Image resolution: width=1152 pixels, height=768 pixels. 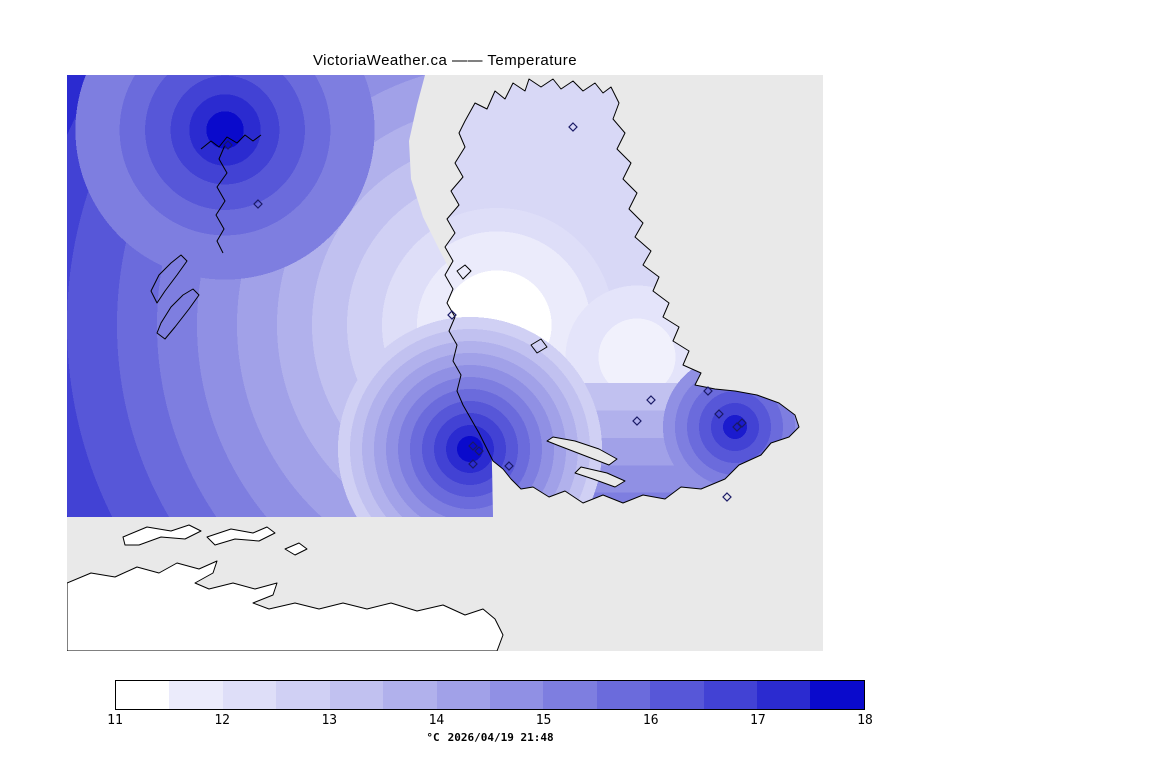 I want to click on colorbar-tick-label: 15, so click(x=543, y=720).